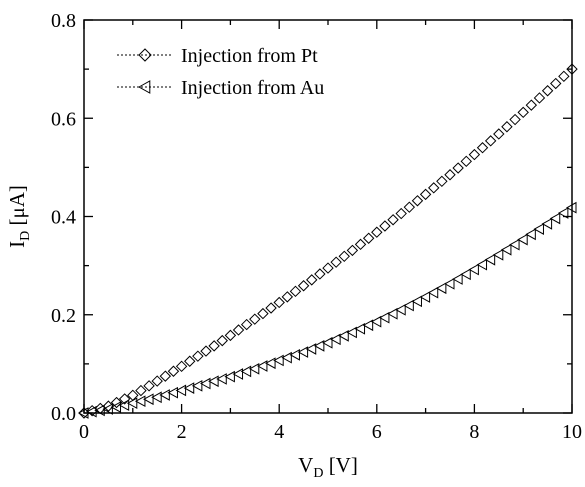 Image resolution: width=585 pixels, height=487 pixels. What do you see at coordinates (474, 432) in the screenshot?
I see `x-tick-label: 8` at bounding box center [474, 432].